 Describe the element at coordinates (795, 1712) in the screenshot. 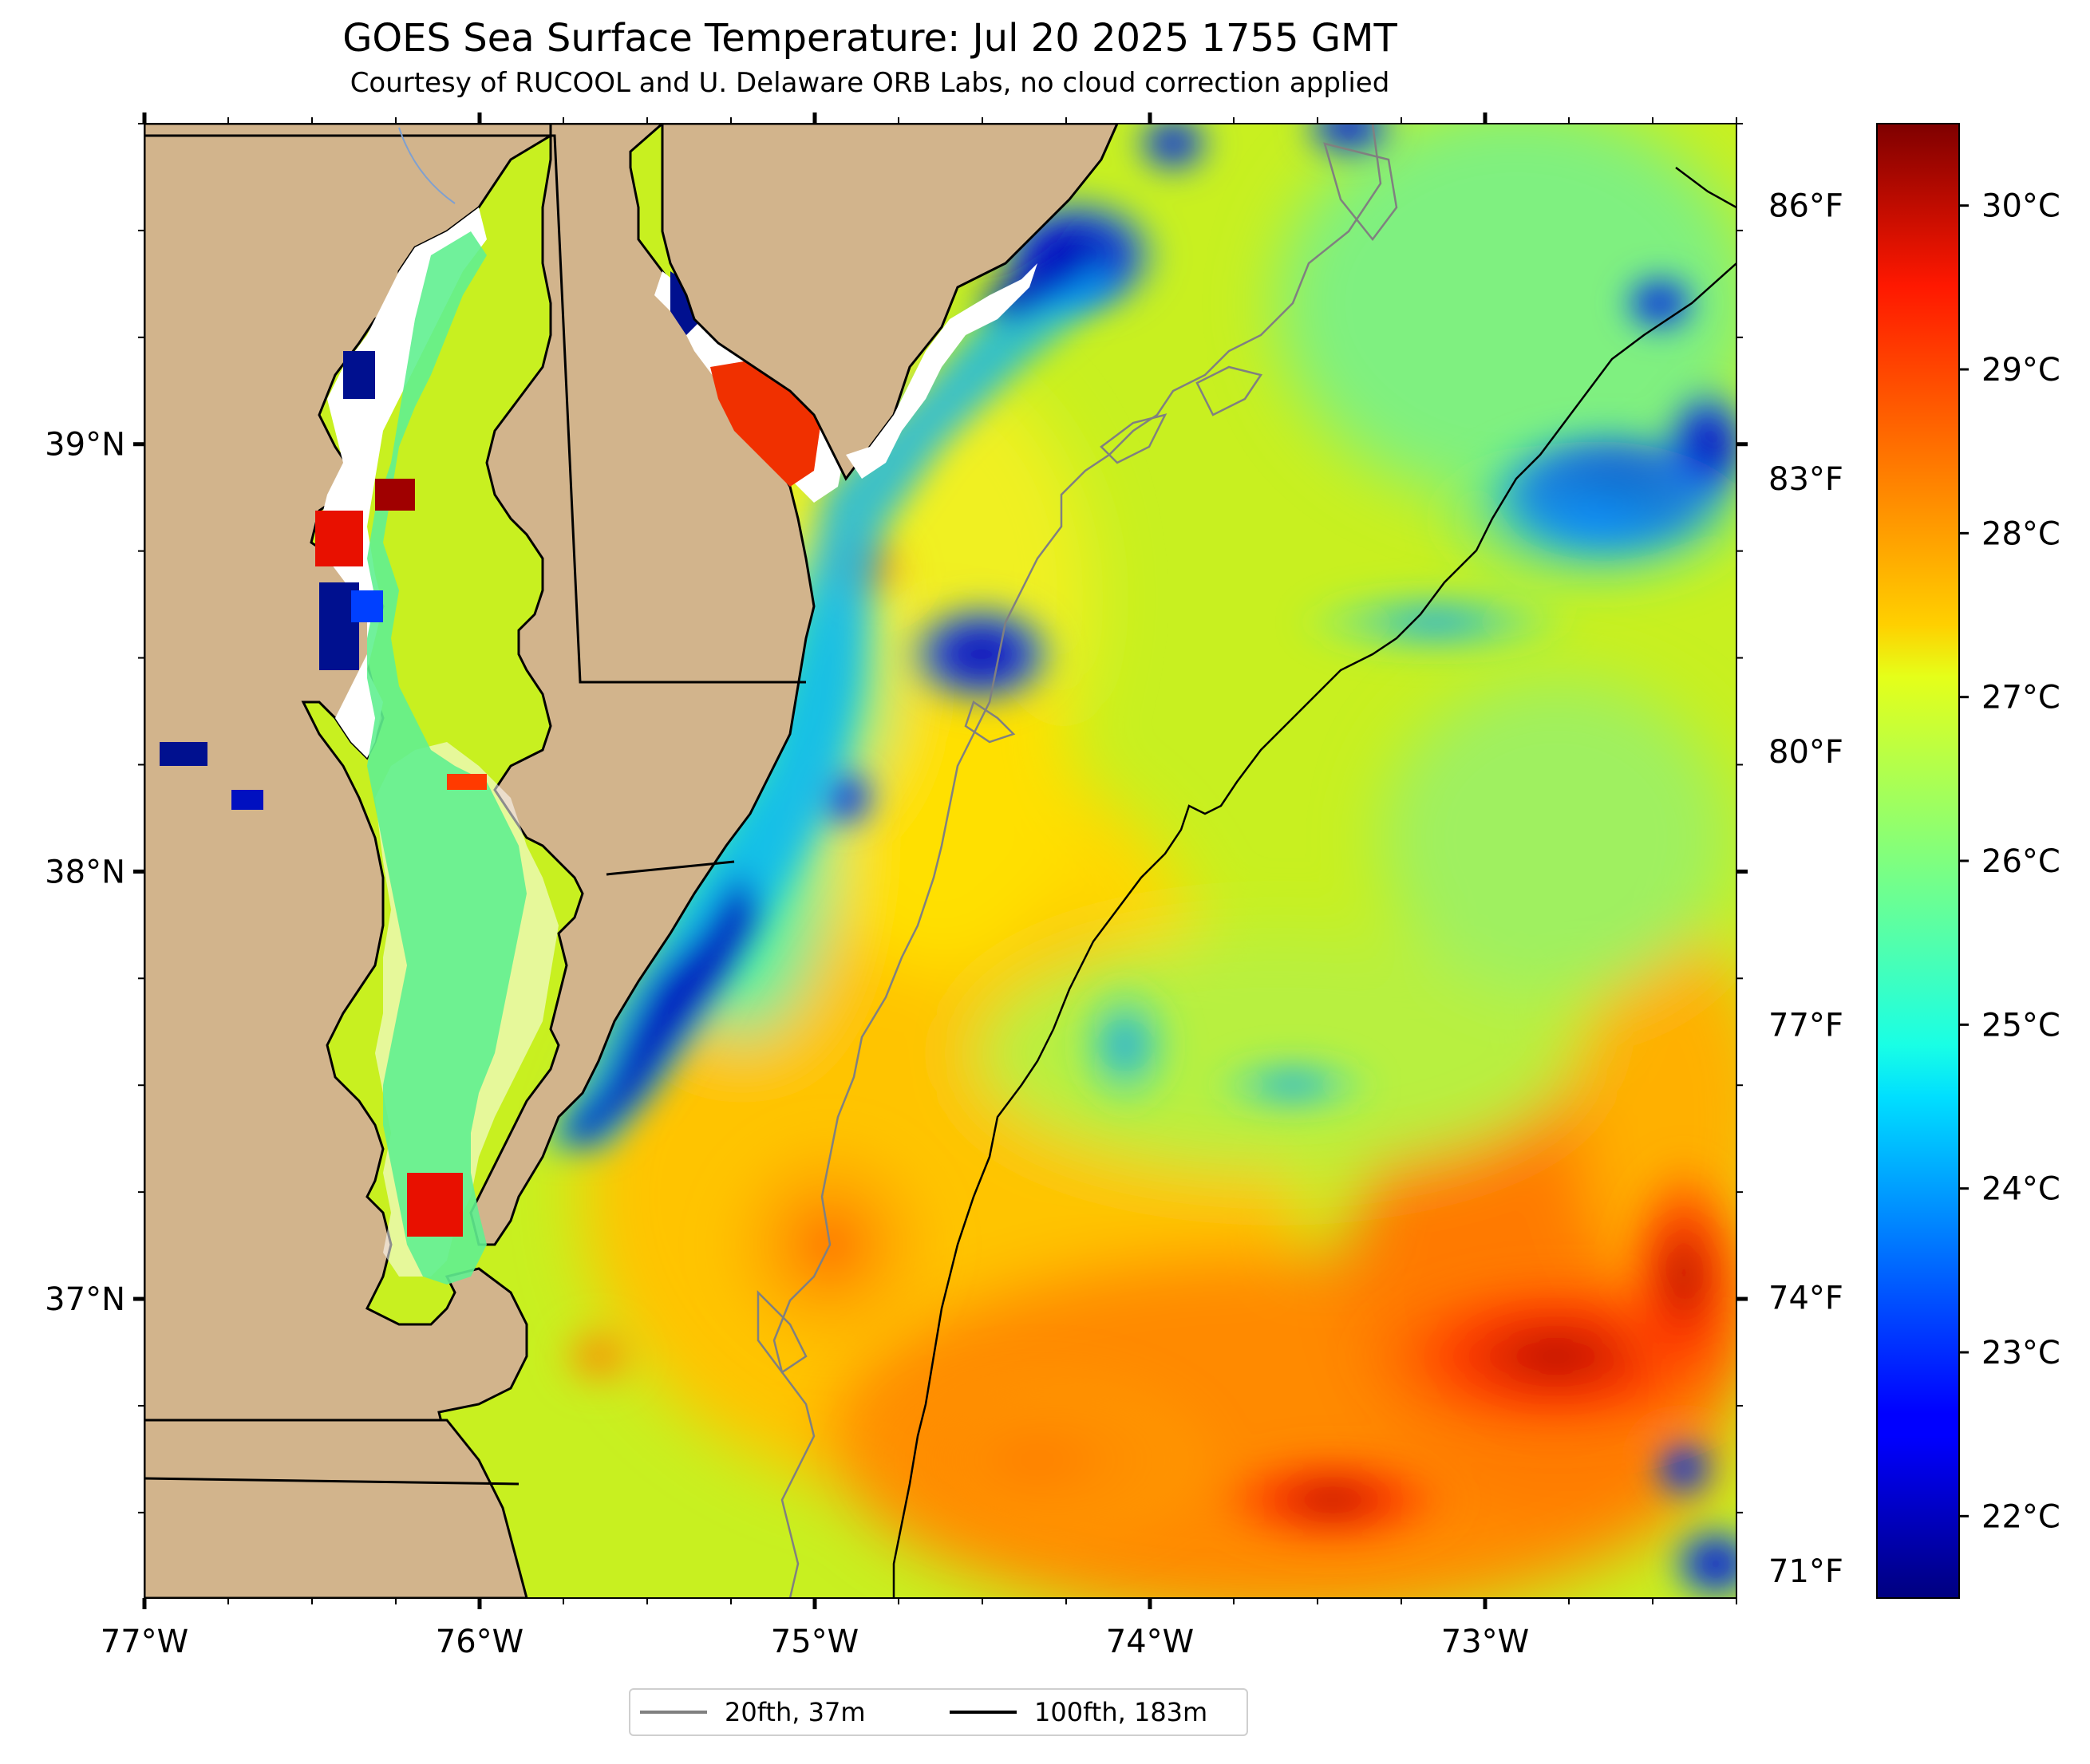

I see `legend-label-20fth: 20fth, 37m` at that location.